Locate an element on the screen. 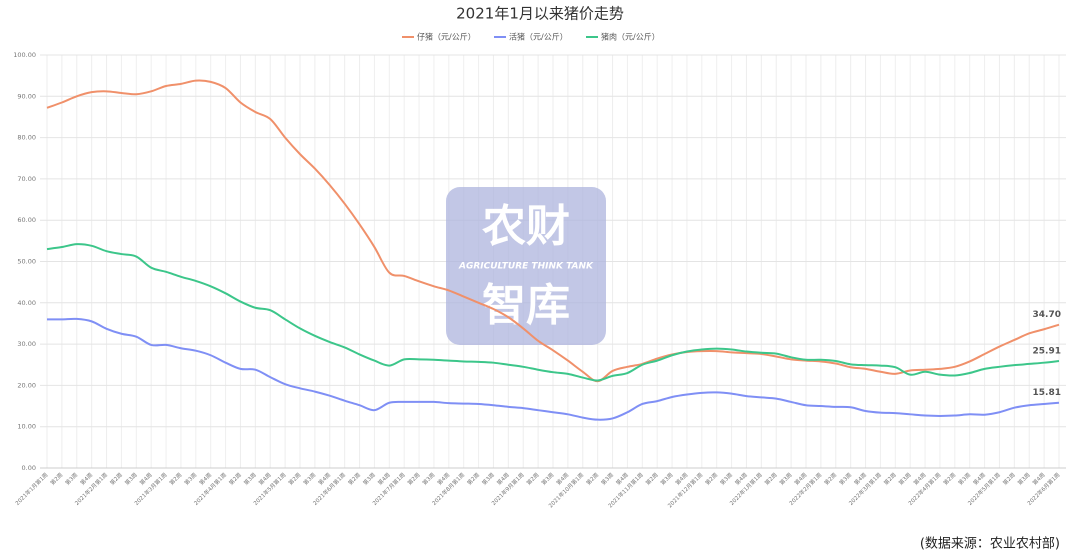 The image size is (1080, 556). y-tick-label: 90.00 is located at coordinates (26, 96).